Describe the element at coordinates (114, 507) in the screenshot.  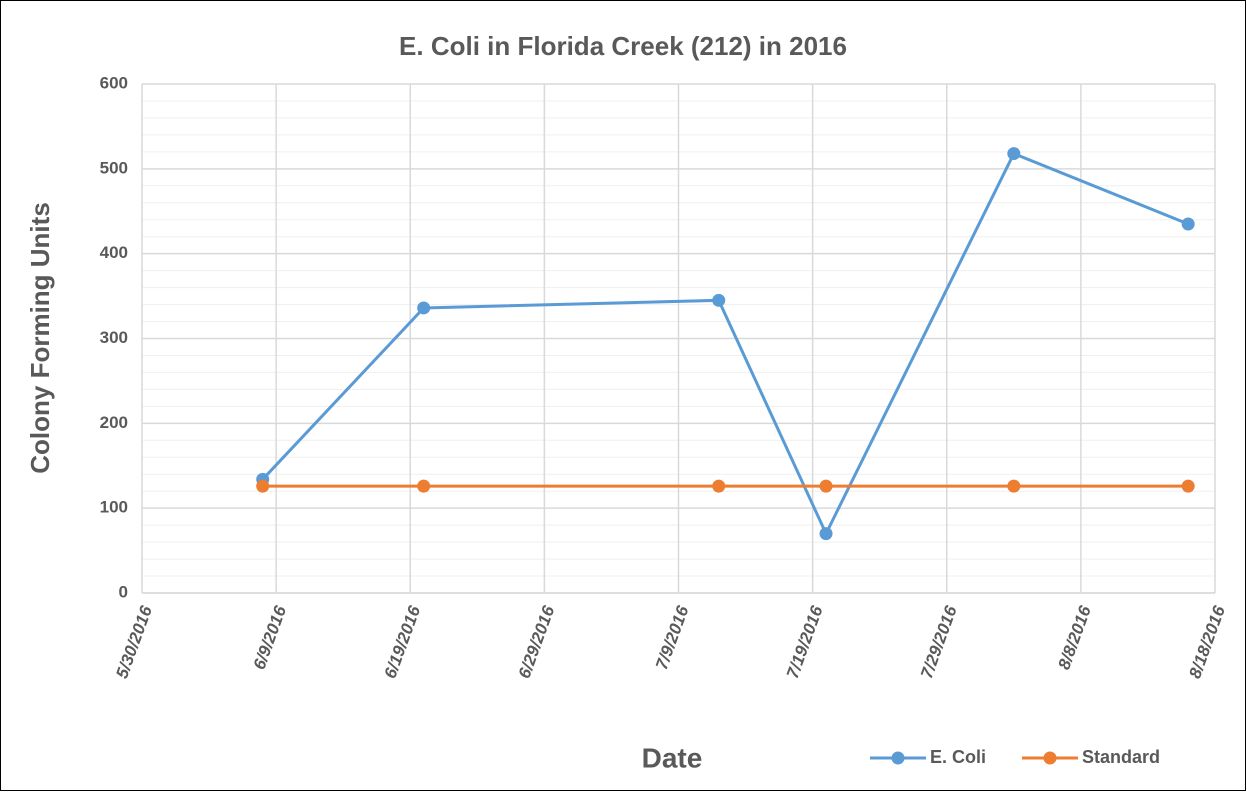
I see `y-tick-label: 100` at that location.